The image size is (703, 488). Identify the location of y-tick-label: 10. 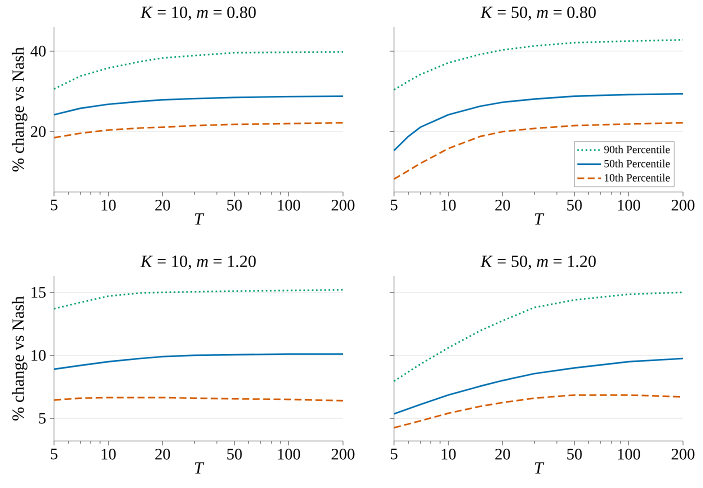
(39, 355).